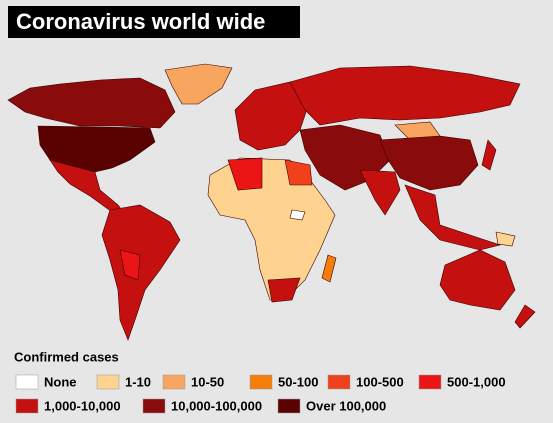  What do you see at coordinates (380, 192) in the screenshot?
I see `india` at bounding box center [380, 192].